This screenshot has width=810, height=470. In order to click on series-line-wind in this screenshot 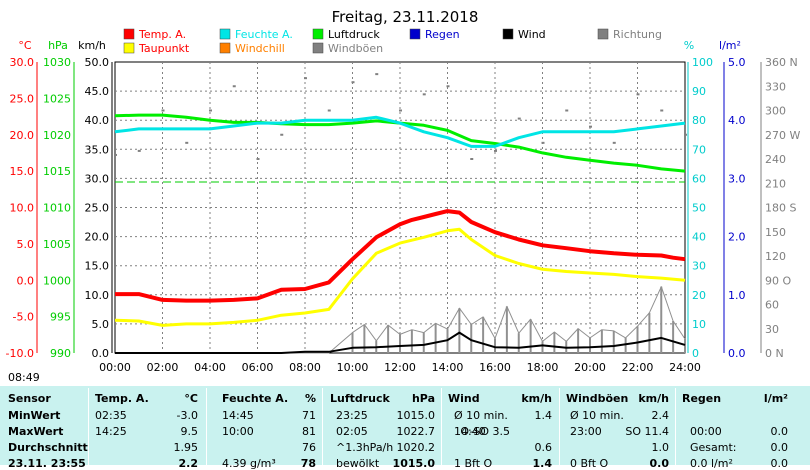, I will do `click(400, 342)`.